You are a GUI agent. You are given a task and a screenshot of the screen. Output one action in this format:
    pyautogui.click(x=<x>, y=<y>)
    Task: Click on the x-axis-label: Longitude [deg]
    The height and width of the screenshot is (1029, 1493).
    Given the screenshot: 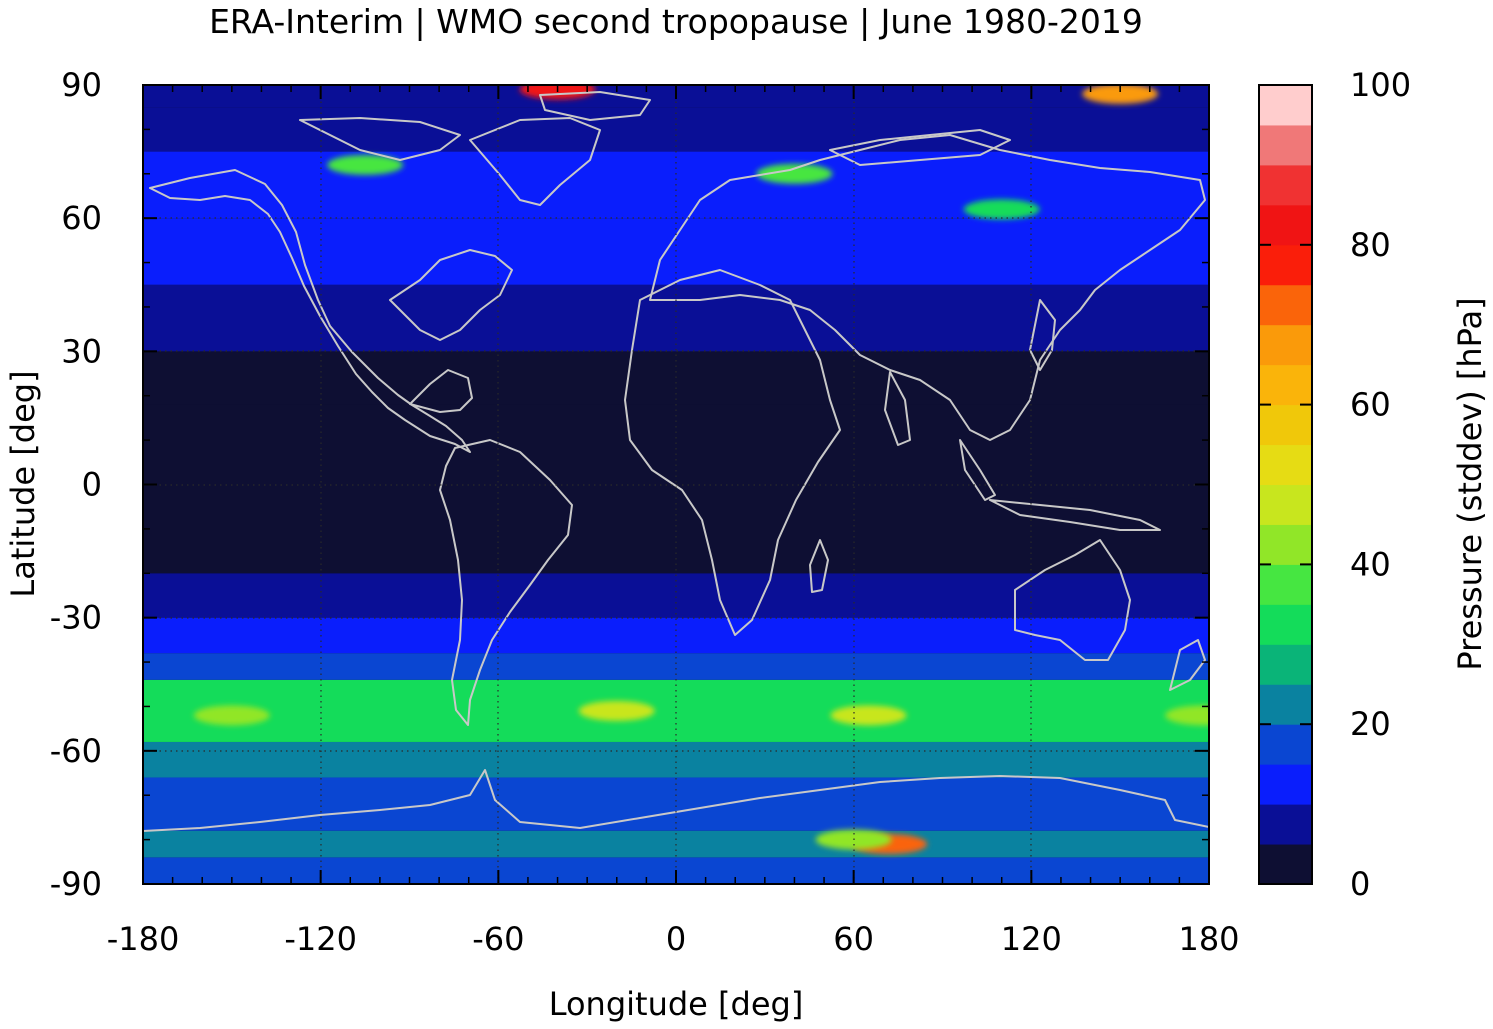 What is the action you would take?
    pyautogui.click(x=676, y=1004)
    